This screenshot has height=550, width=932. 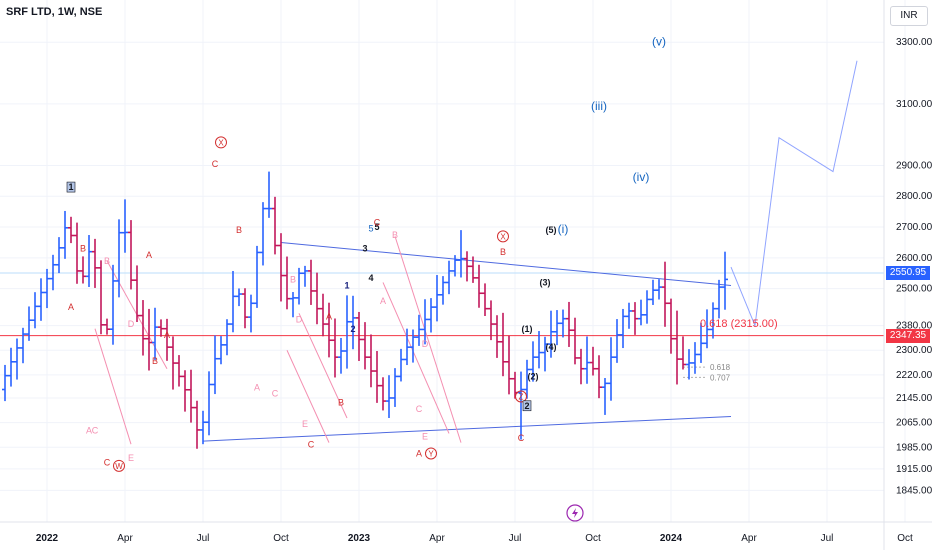 I want to click on x-tick-label: 2024, so click(x=671, y=538).